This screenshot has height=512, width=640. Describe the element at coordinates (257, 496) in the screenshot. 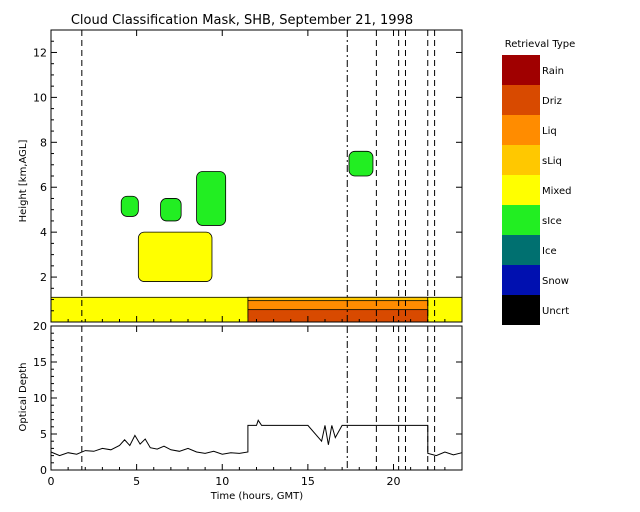

I see `x-axis-label: Time (hours, GMT)` at that location.